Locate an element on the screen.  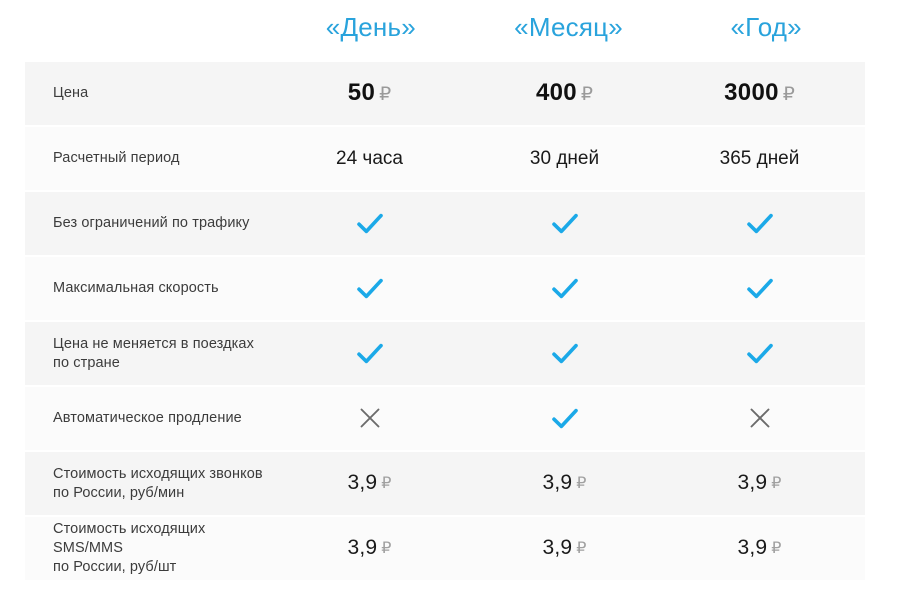
row-label-line2: по России, руб/шт is located at coordinates (115, 567).